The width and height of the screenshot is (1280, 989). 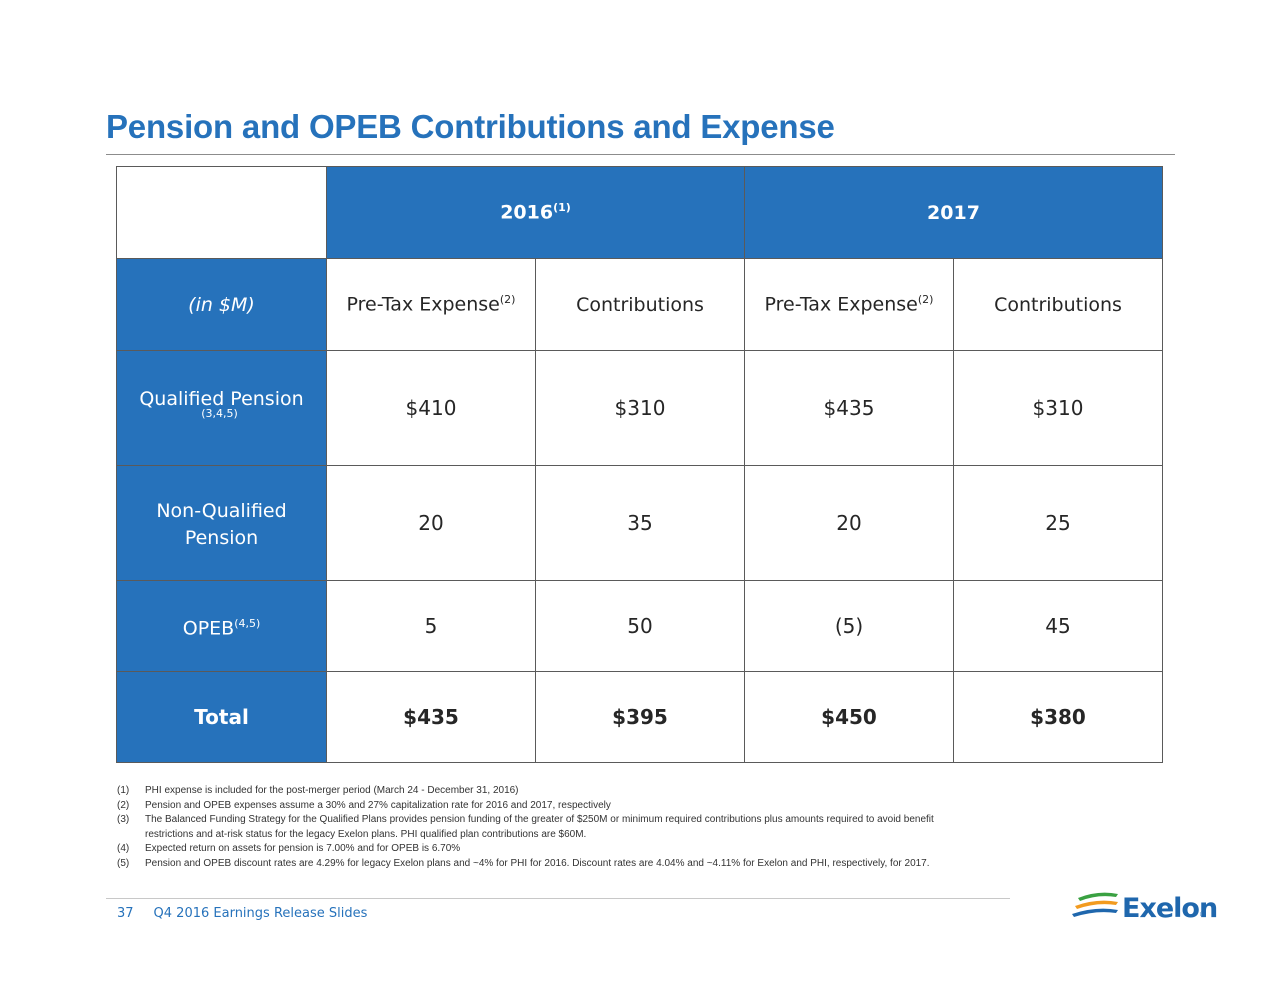 I want to click on table-cell: 35, so click(x=640, y=523).